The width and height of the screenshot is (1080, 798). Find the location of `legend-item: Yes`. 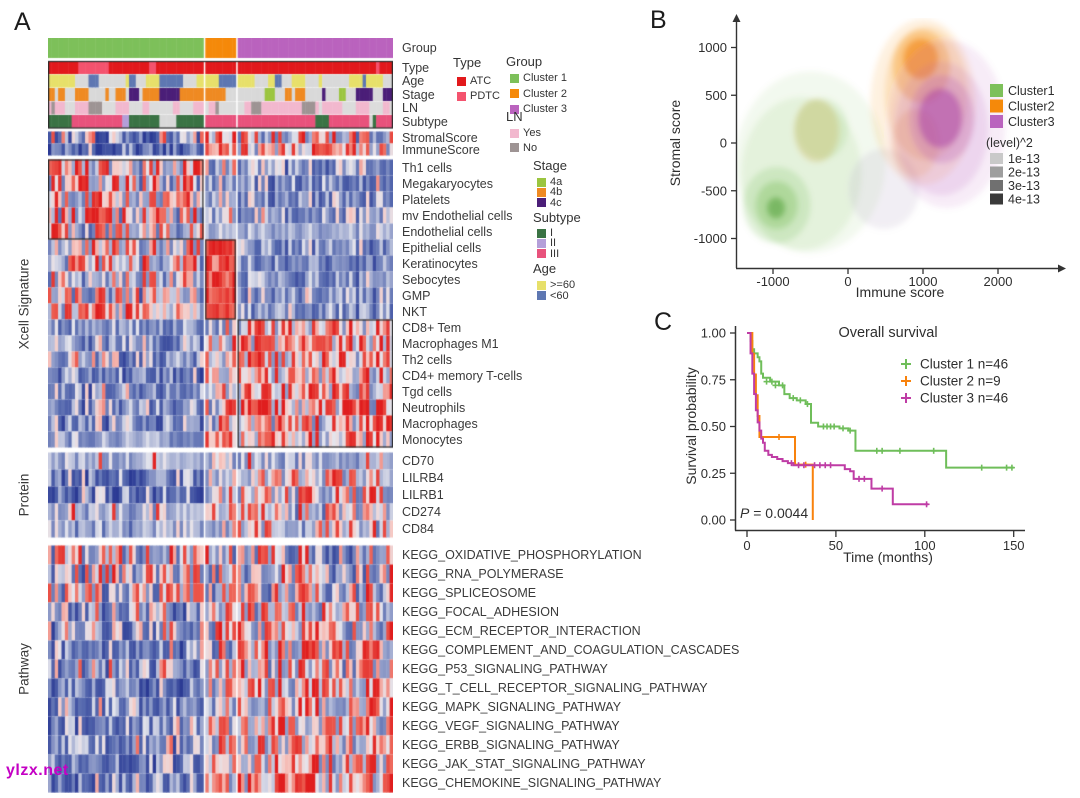

legend-item: Yes is located at coordinates (525, 133).